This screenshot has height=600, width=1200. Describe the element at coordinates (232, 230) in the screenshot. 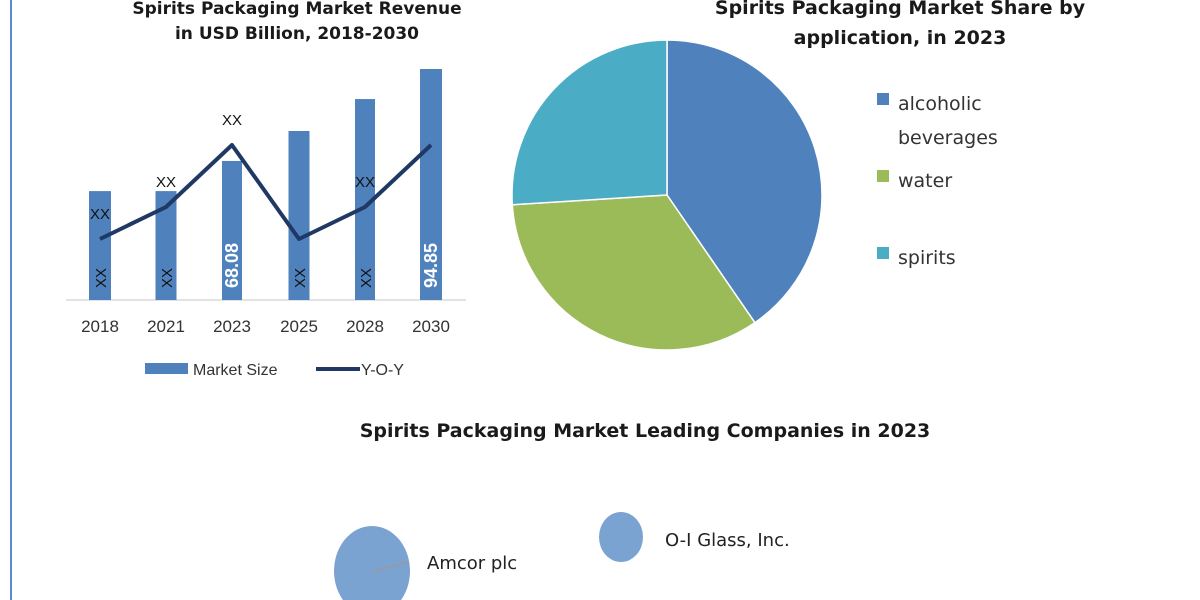

I see `bar-2023` at that location.